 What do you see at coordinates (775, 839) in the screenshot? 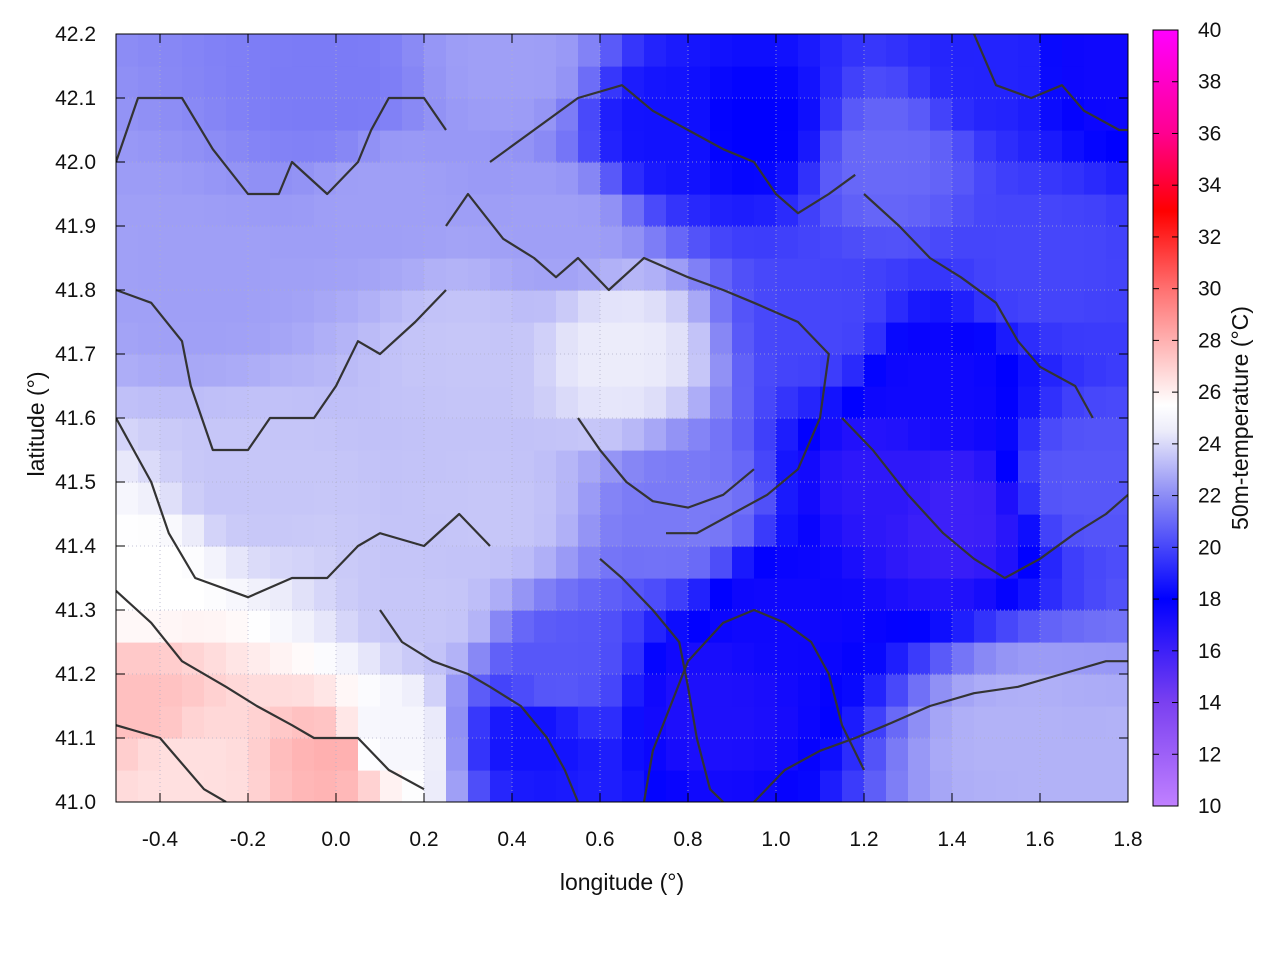
I see `x-tick-label: 1.0` at bounding box center [775, 839].